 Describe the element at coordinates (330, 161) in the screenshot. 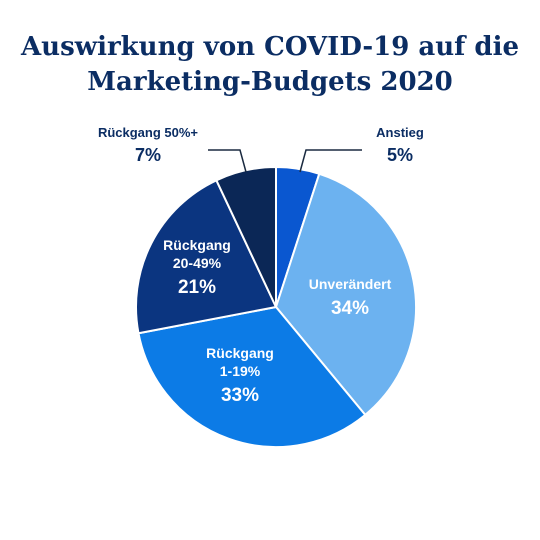

I see `leader-line-anstieg` at that location.